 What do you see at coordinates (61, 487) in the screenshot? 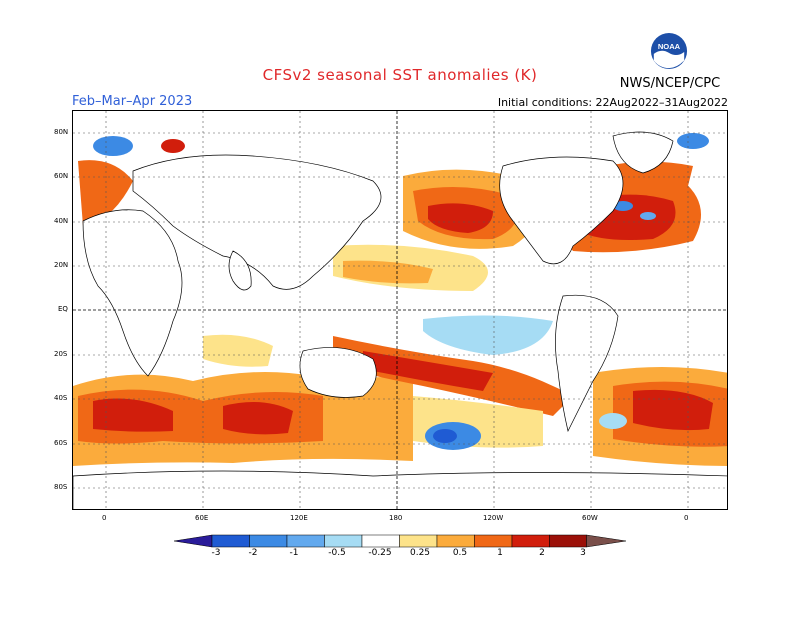
I see `lat-label-80s: 80S` at bounding box center [61, 487].